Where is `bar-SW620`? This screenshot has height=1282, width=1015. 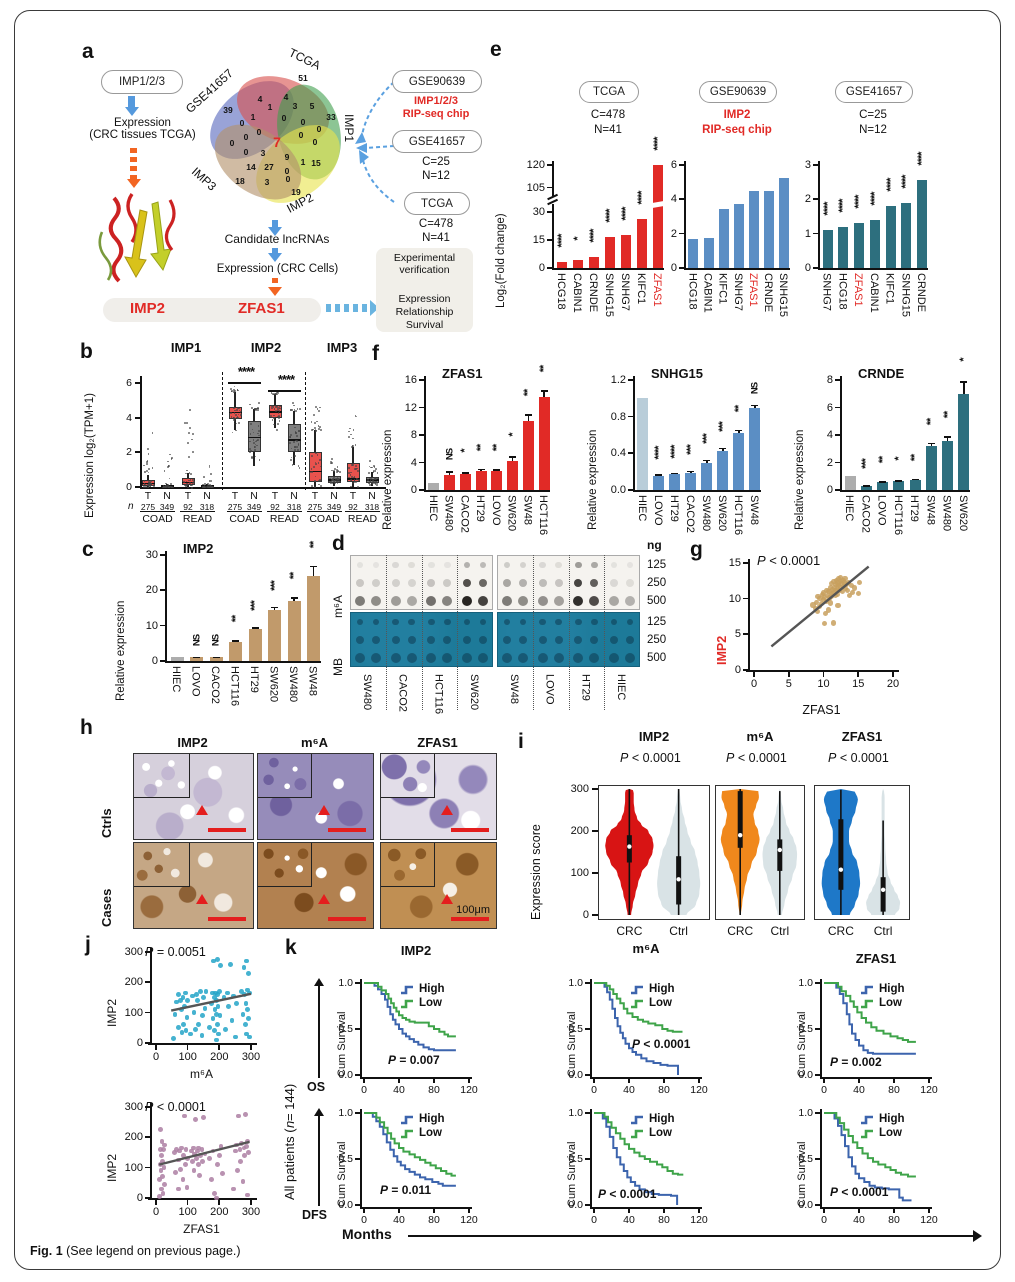 bar-SW620 is located at coordinates (512, 475).